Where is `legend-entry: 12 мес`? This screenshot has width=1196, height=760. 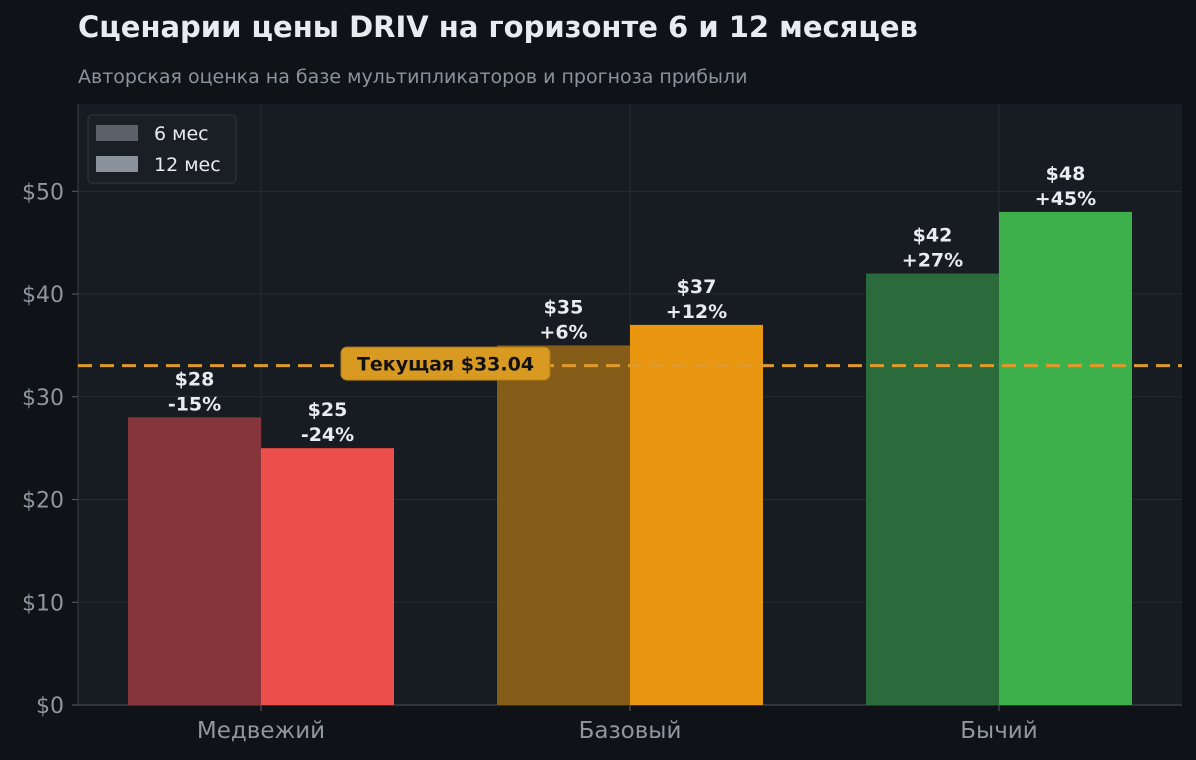 legend-entry: 12 мес is located at coordinates (187, 165).